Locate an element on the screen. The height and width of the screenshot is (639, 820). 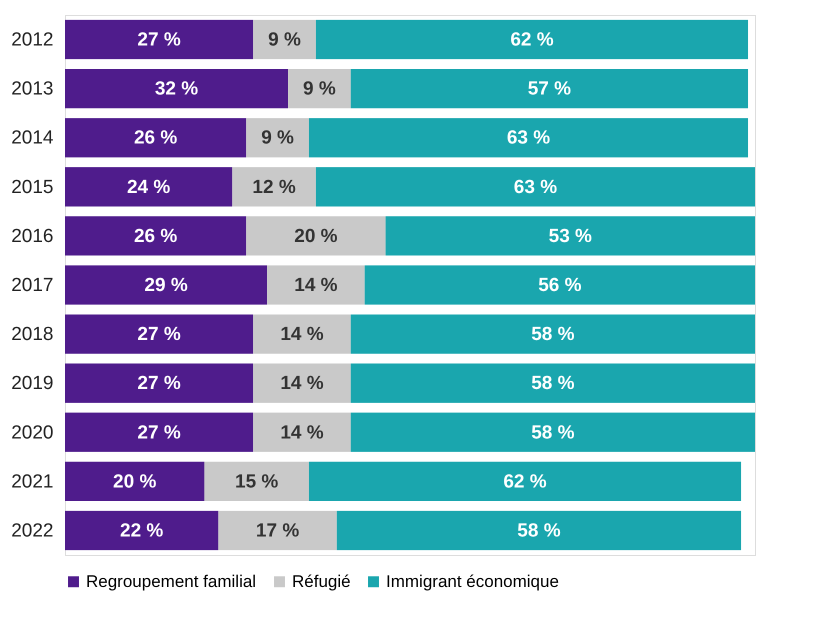
data-label: 32 % is located at coordinates (176, 89).